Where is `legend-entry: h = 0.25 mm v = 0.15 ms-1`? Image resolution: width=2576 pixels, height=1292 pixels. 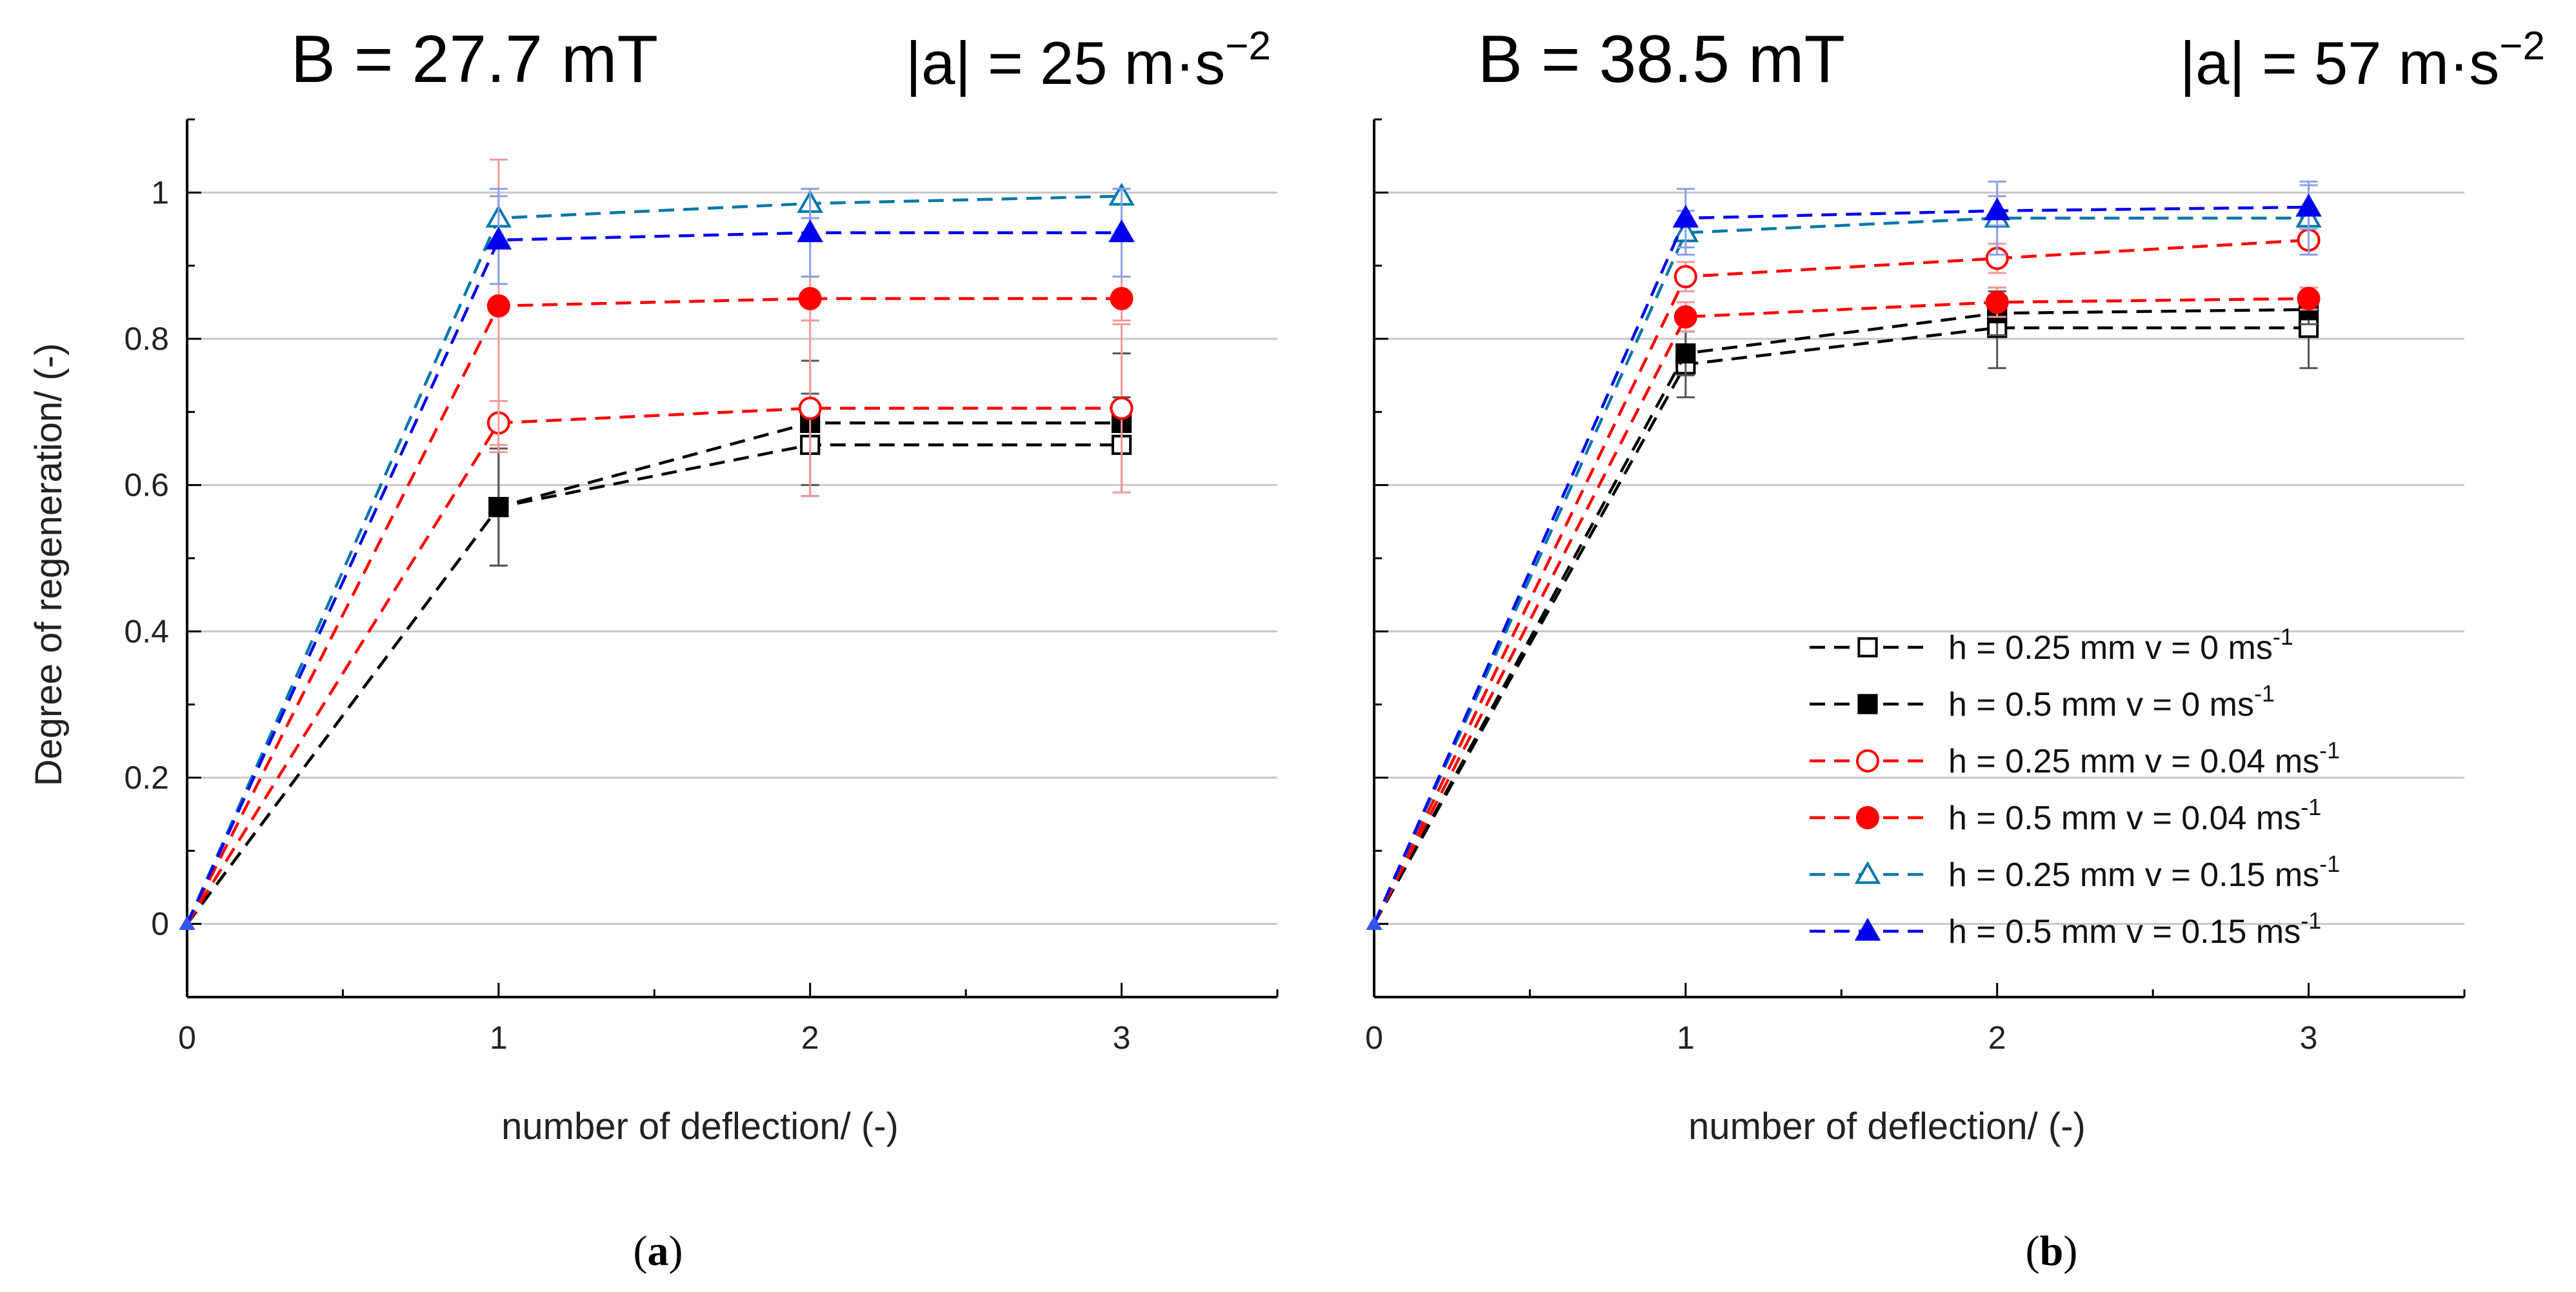 legend-entry: h = 0.25 mm v = 0.15 ms-1 is located at coordinates (2075, 872).